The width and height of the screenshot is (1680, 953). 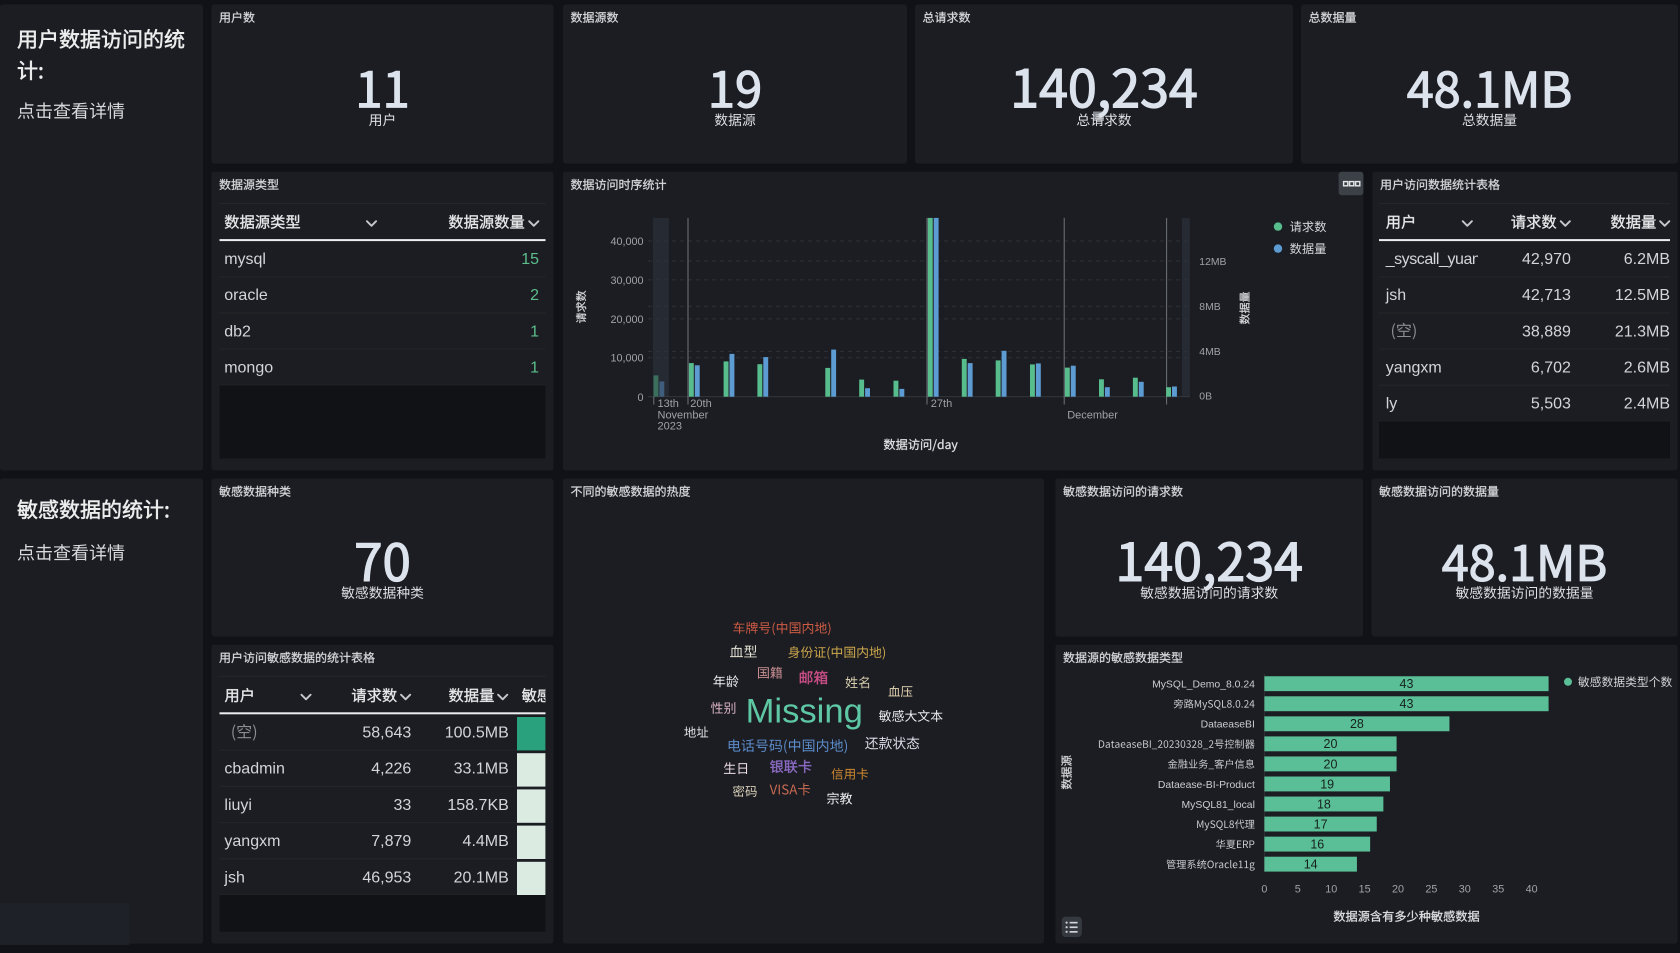 I want to click on svg-text: 6.2MB, so click(x=1647, y=259).